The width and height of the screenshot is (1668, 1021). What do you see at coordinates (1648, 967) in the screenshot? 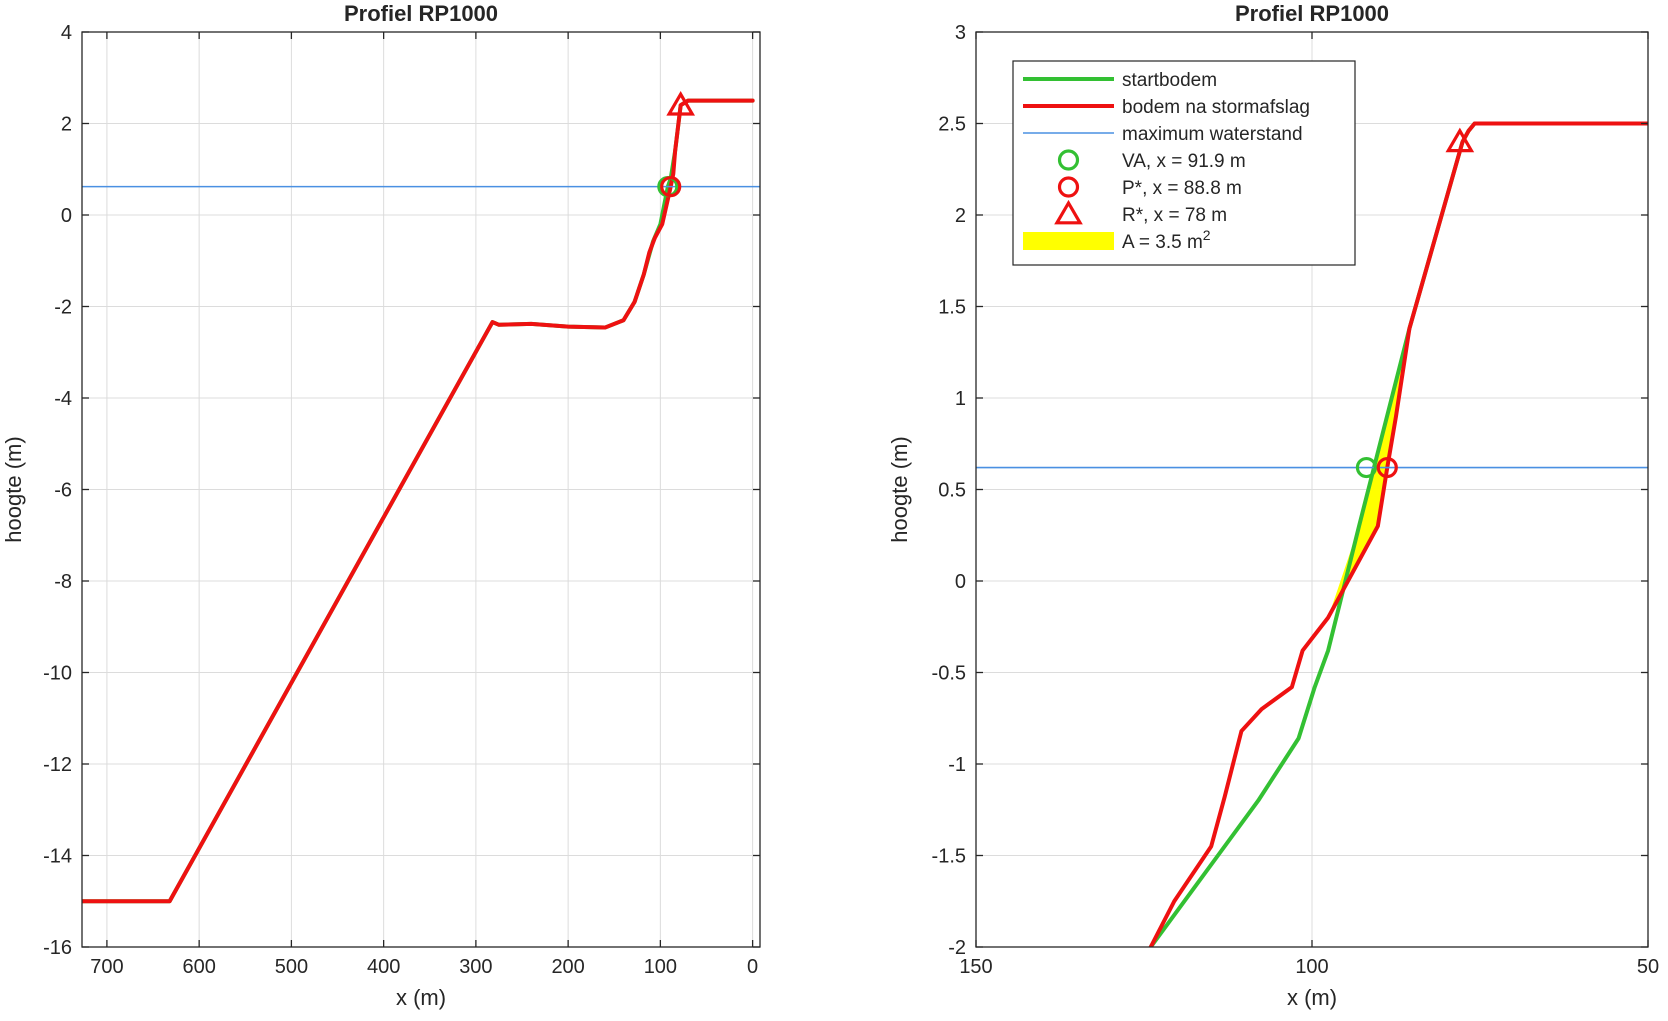
I see `x-tick-label: 50` at bounding box center [1648, 967].